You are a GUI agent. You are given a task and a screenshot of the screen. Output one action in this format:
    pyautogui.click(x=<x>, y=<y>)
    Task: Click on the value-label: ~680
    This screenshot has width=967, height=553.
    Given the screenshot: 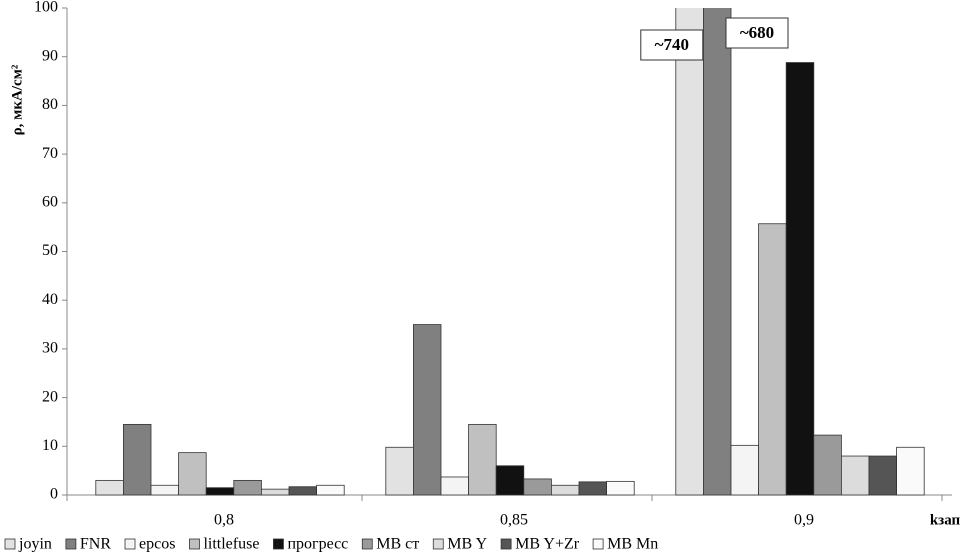 What is the action you would take?
    pyautogui.click(x=757, y=32)
    